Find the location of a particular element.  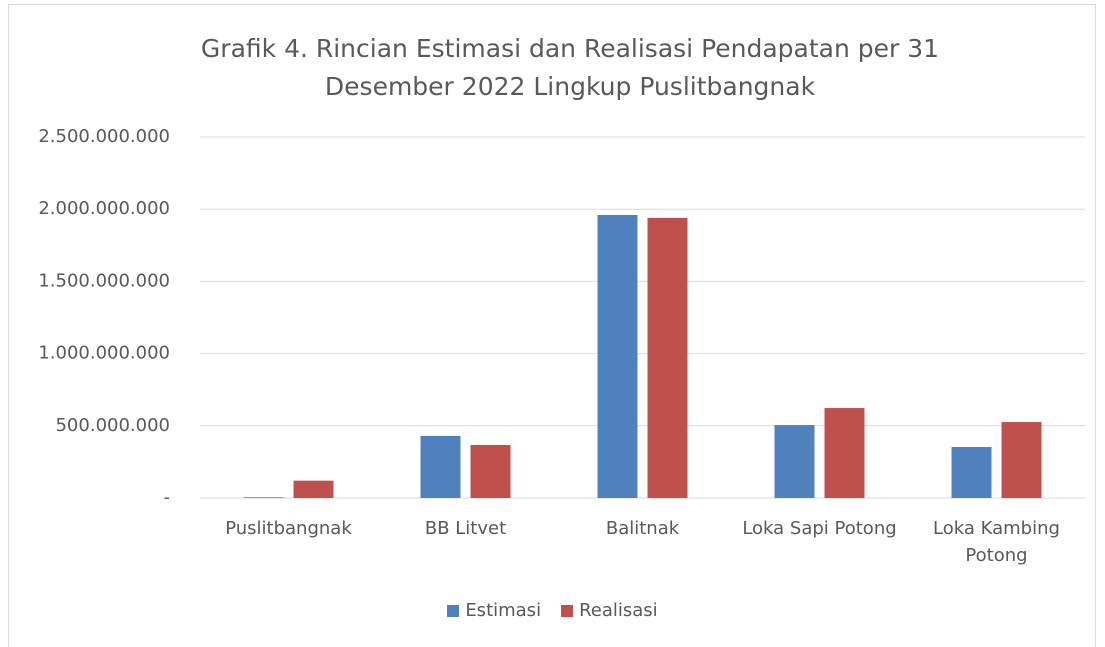

legend-label: Realisasi is located at coordinates (618, 610).